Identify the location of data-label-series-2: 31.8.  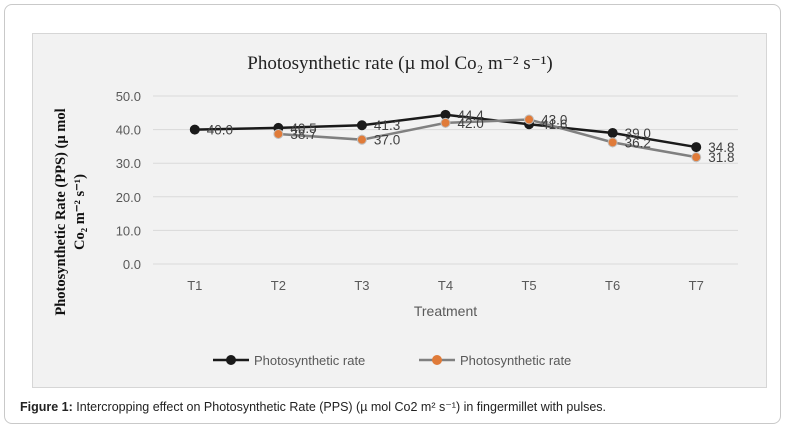
(721, 157).